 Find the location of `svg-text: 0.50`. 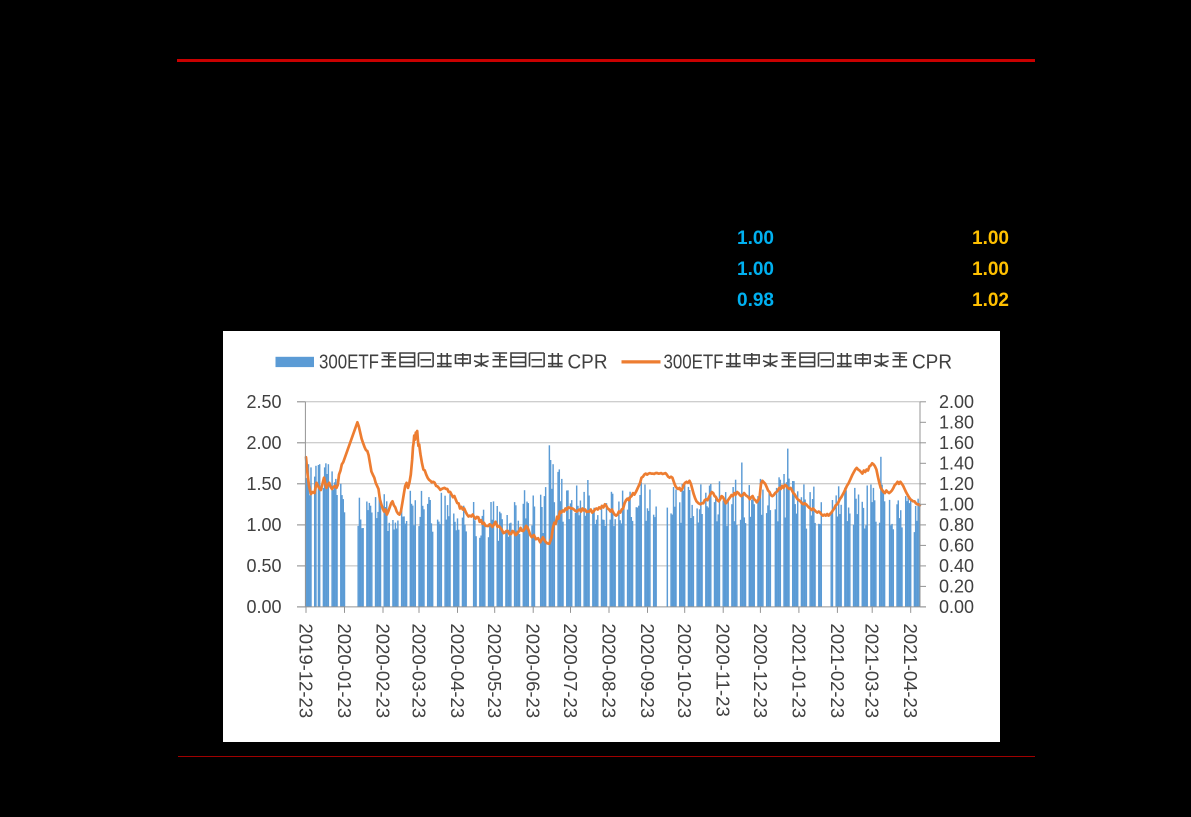

svg-text: 0.50 is located at coordinates (263, 565).